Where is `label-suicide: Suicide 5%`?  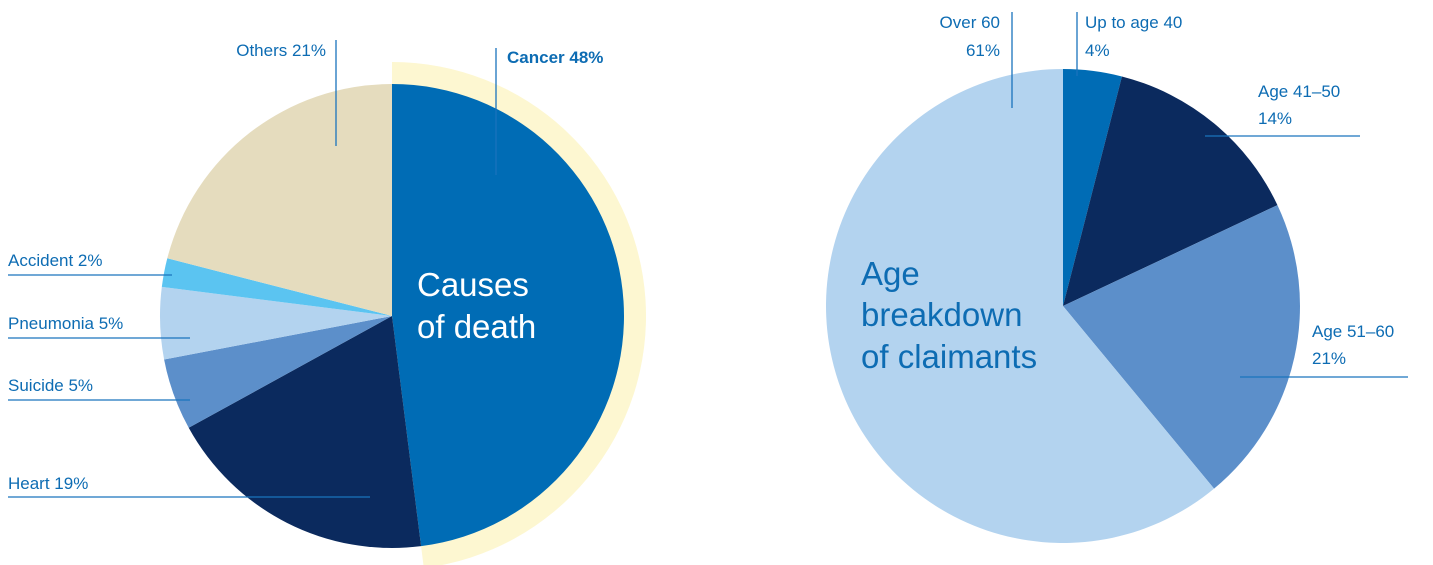 label-suicide: Suicide 5% is located at coordinates (50, 385).